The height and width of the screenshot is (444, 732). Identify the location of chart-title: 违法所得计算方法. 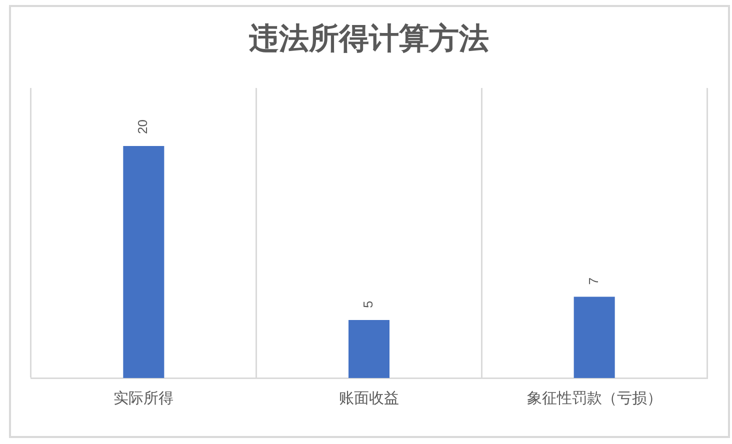
(368, 38).